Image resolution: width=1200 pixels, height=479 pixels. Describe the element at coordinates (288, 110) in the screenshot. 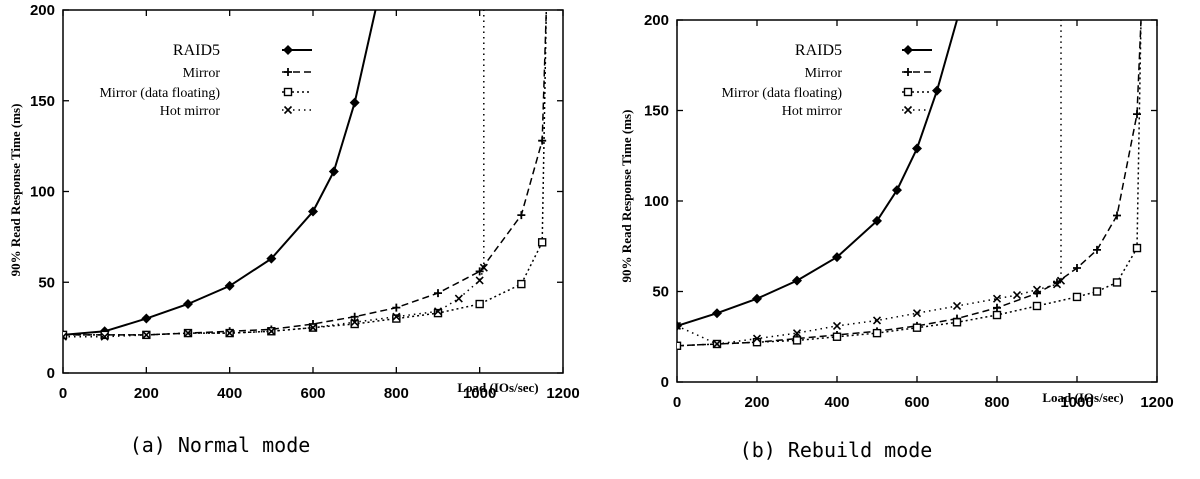

I see `legend-marker-hot-mirror` at that location.